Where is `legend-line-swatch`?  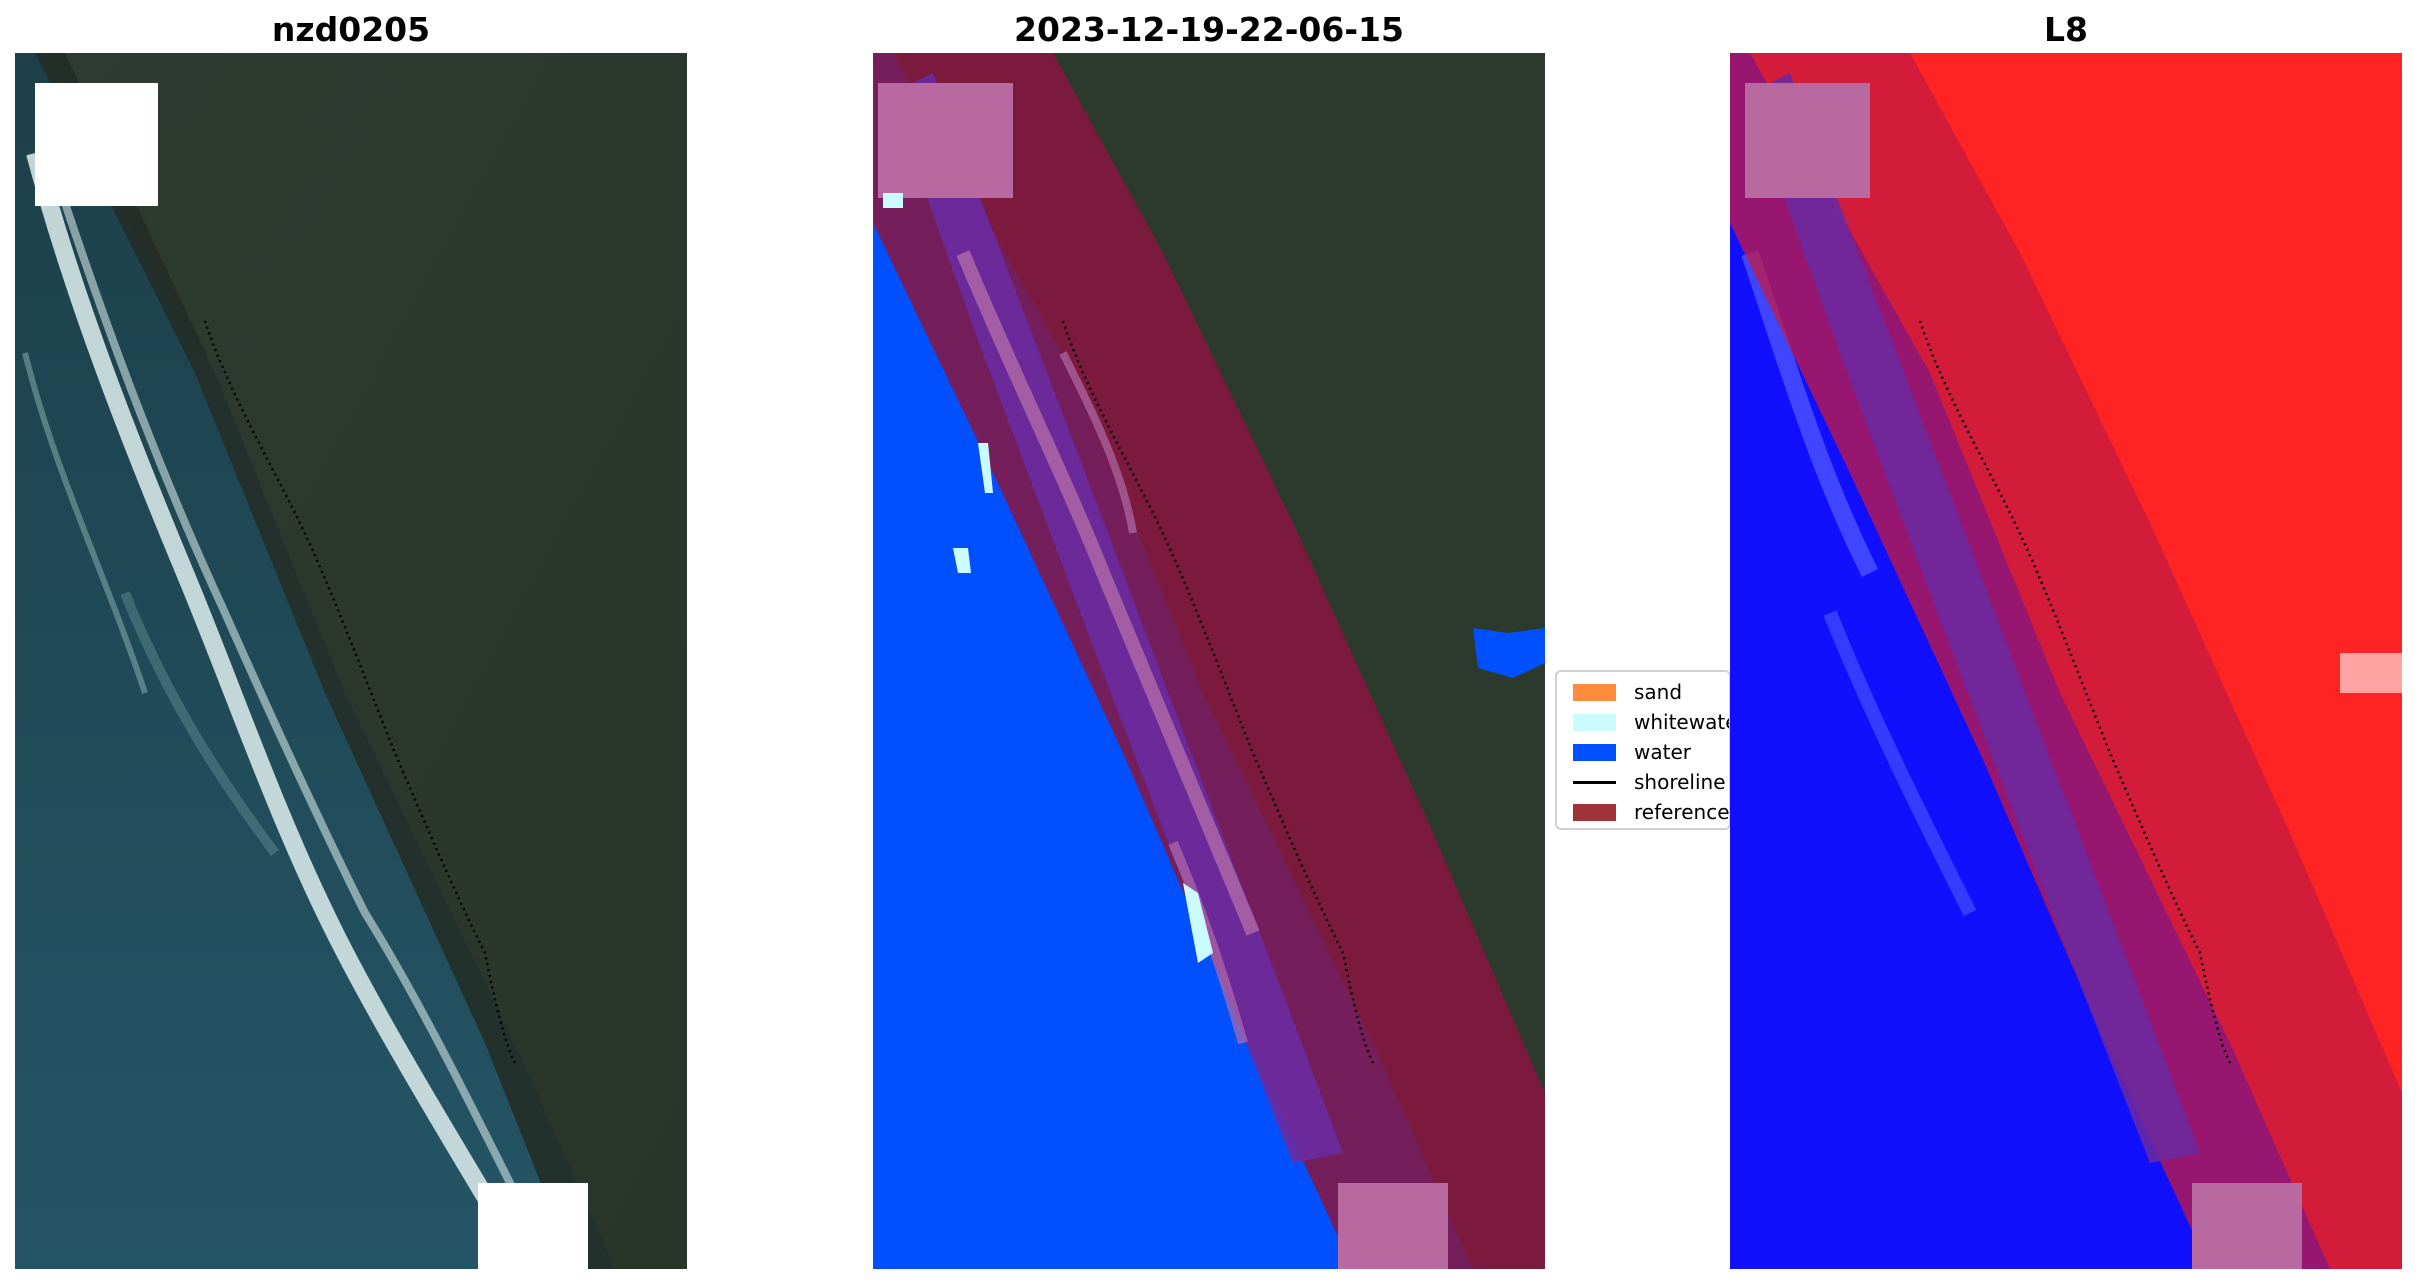
legend-line-swatch is located at coordinates (1594, 782).